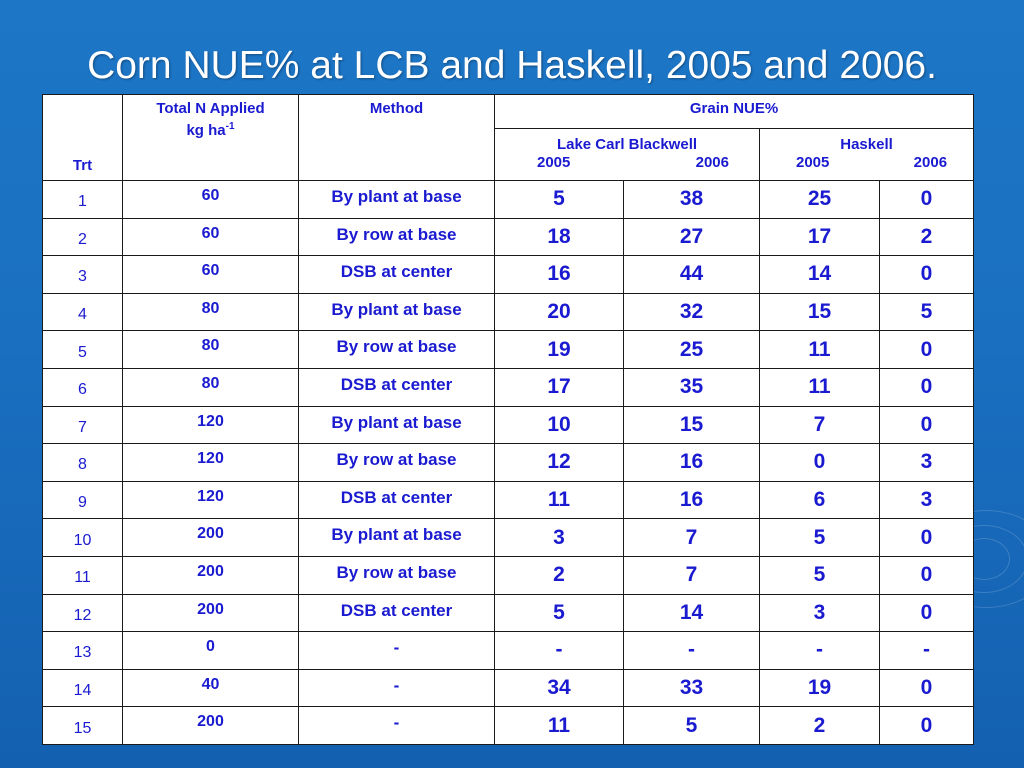 The image size is (1024, 768). I want to click on table-row: 8 120 By row at base 12 16 0 3, so click(508, 462).